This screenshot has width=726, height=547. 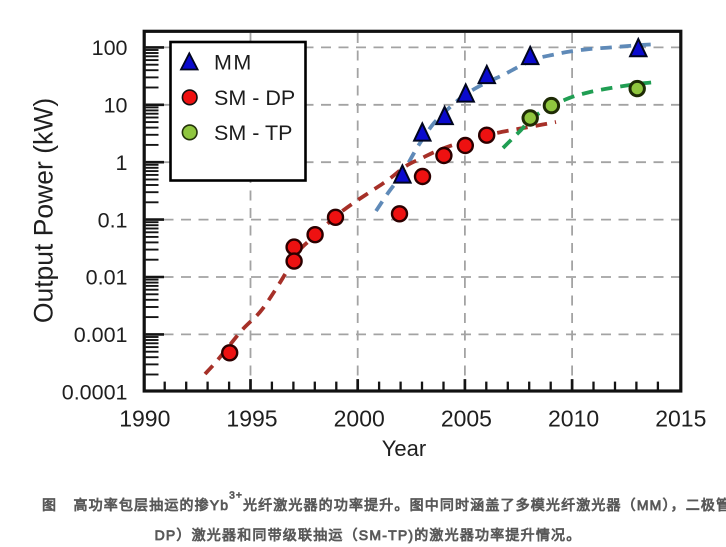 I want to click on svg-text: 1995, so click(x=251, y=419).